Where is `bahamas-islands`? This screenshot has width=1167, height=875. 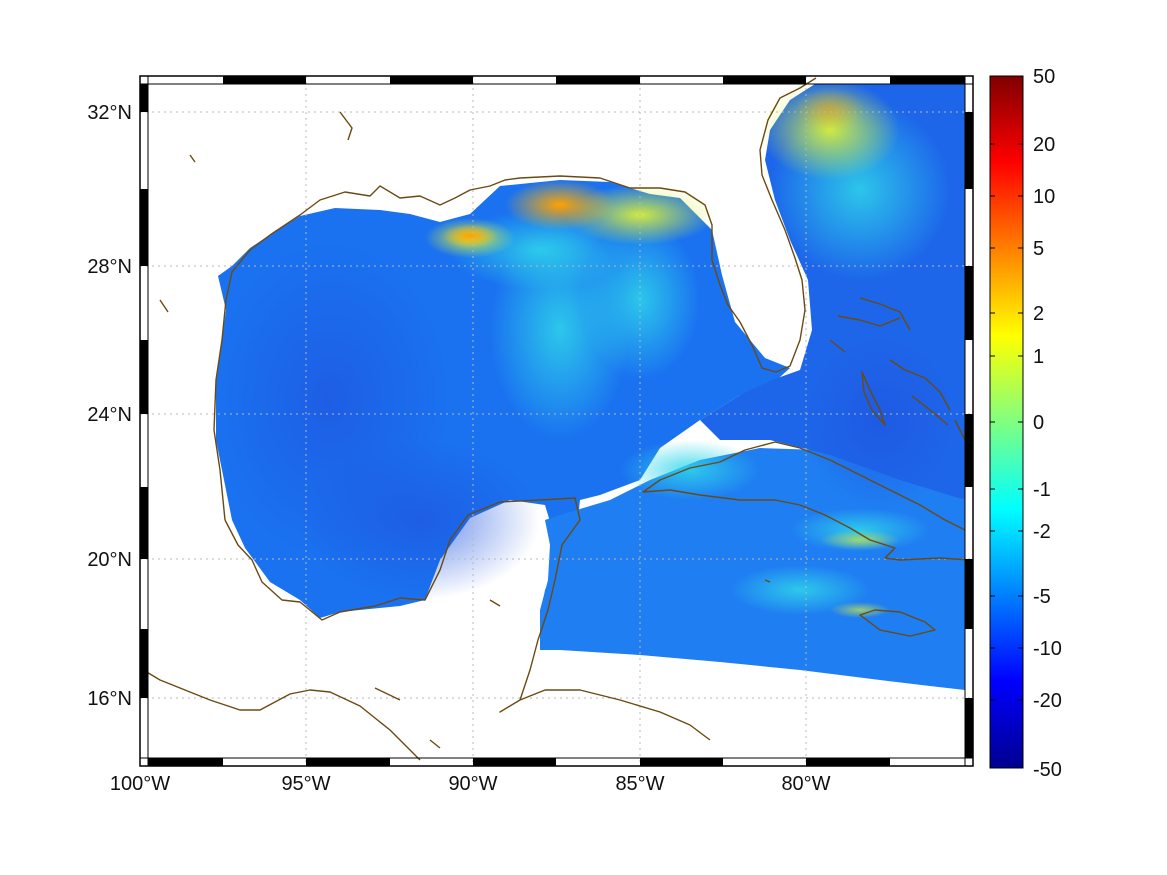
bahamas-islands is located at coordinates (890, 361).